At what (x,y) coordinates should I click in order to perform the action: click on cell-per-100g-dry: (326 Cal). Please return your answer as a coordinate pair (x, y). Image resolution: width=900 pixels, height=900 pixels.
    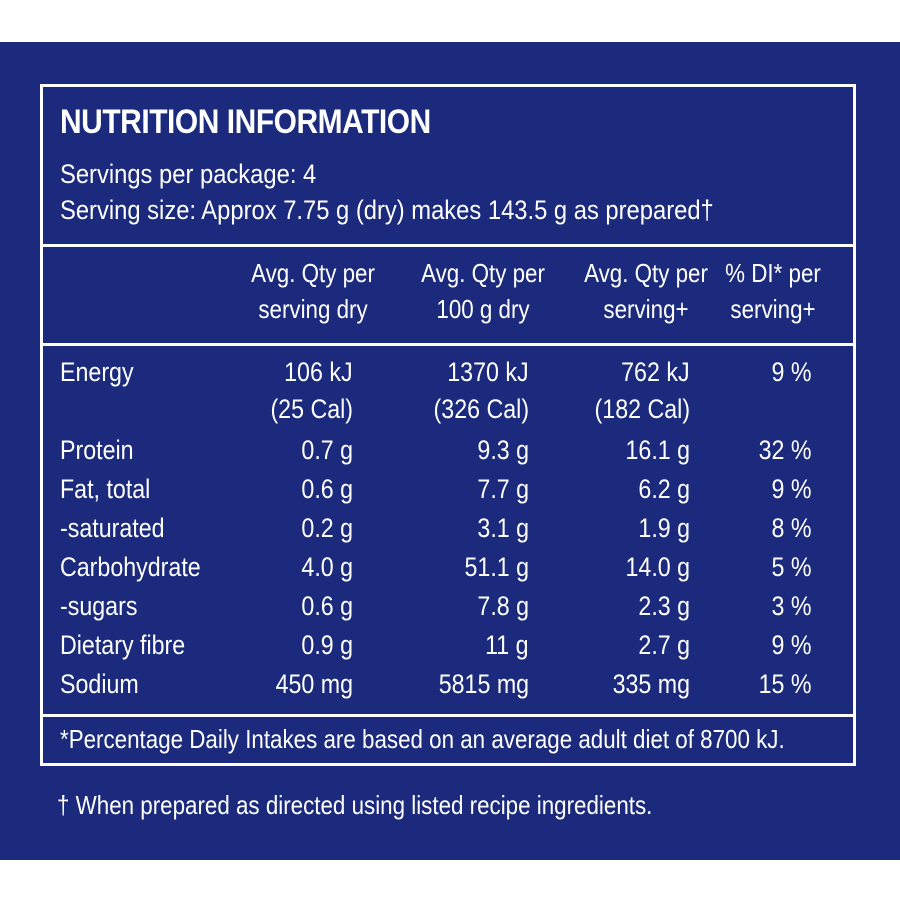
    Looking at the image, I should click on (481, 409).